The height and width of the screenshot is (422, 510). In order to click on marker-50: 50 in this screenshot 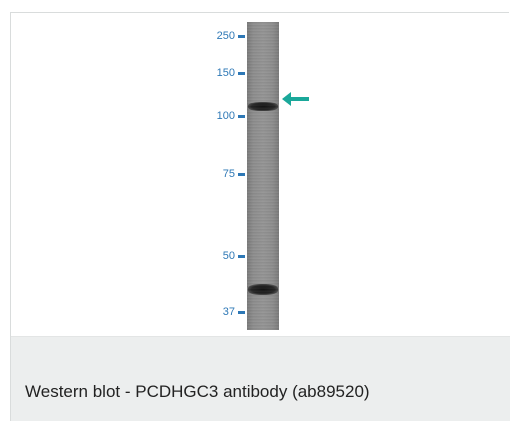, I will do `click(218, 256)`.